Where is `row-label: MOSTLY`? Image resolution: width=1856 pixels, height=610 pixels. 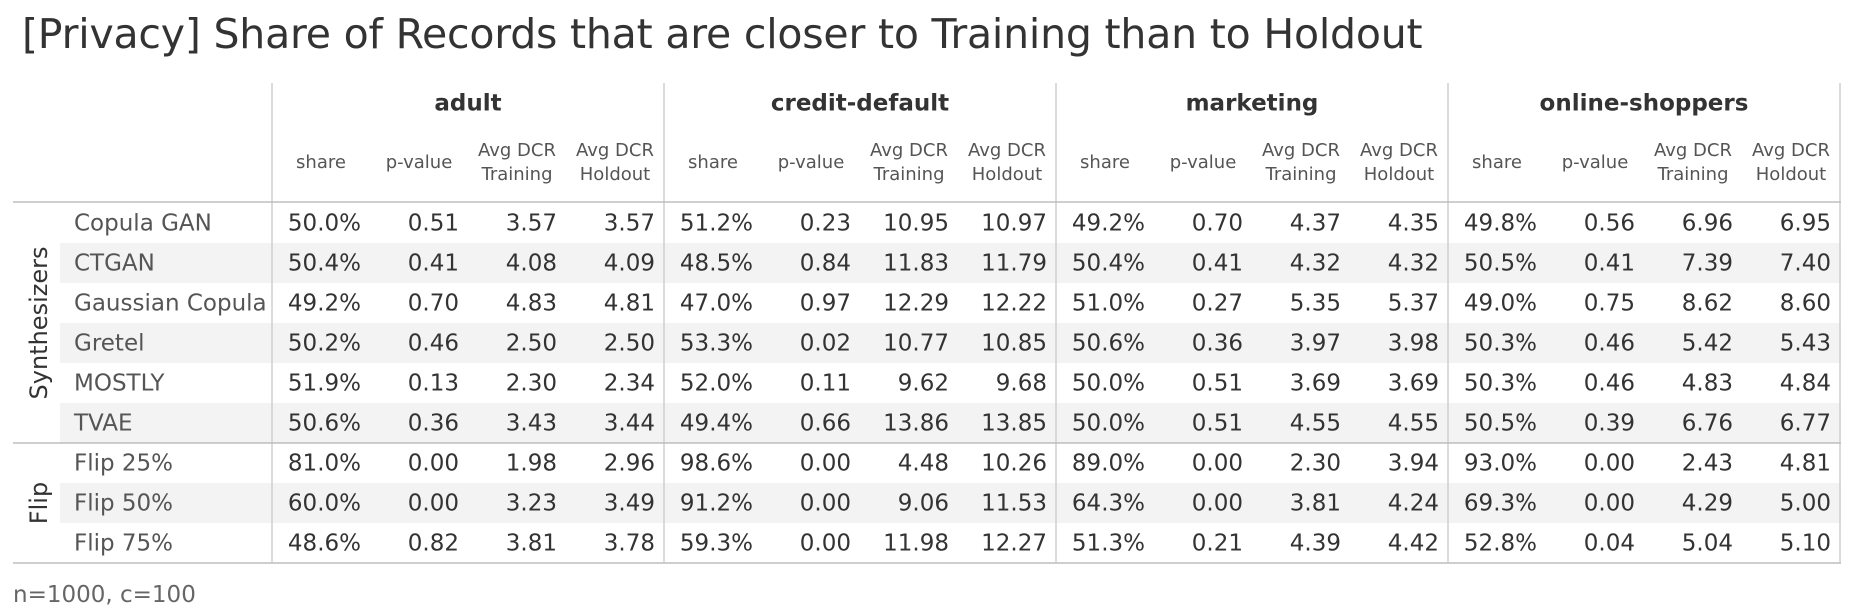 row-label: MOSTLY is located at coordinates (119, 384).